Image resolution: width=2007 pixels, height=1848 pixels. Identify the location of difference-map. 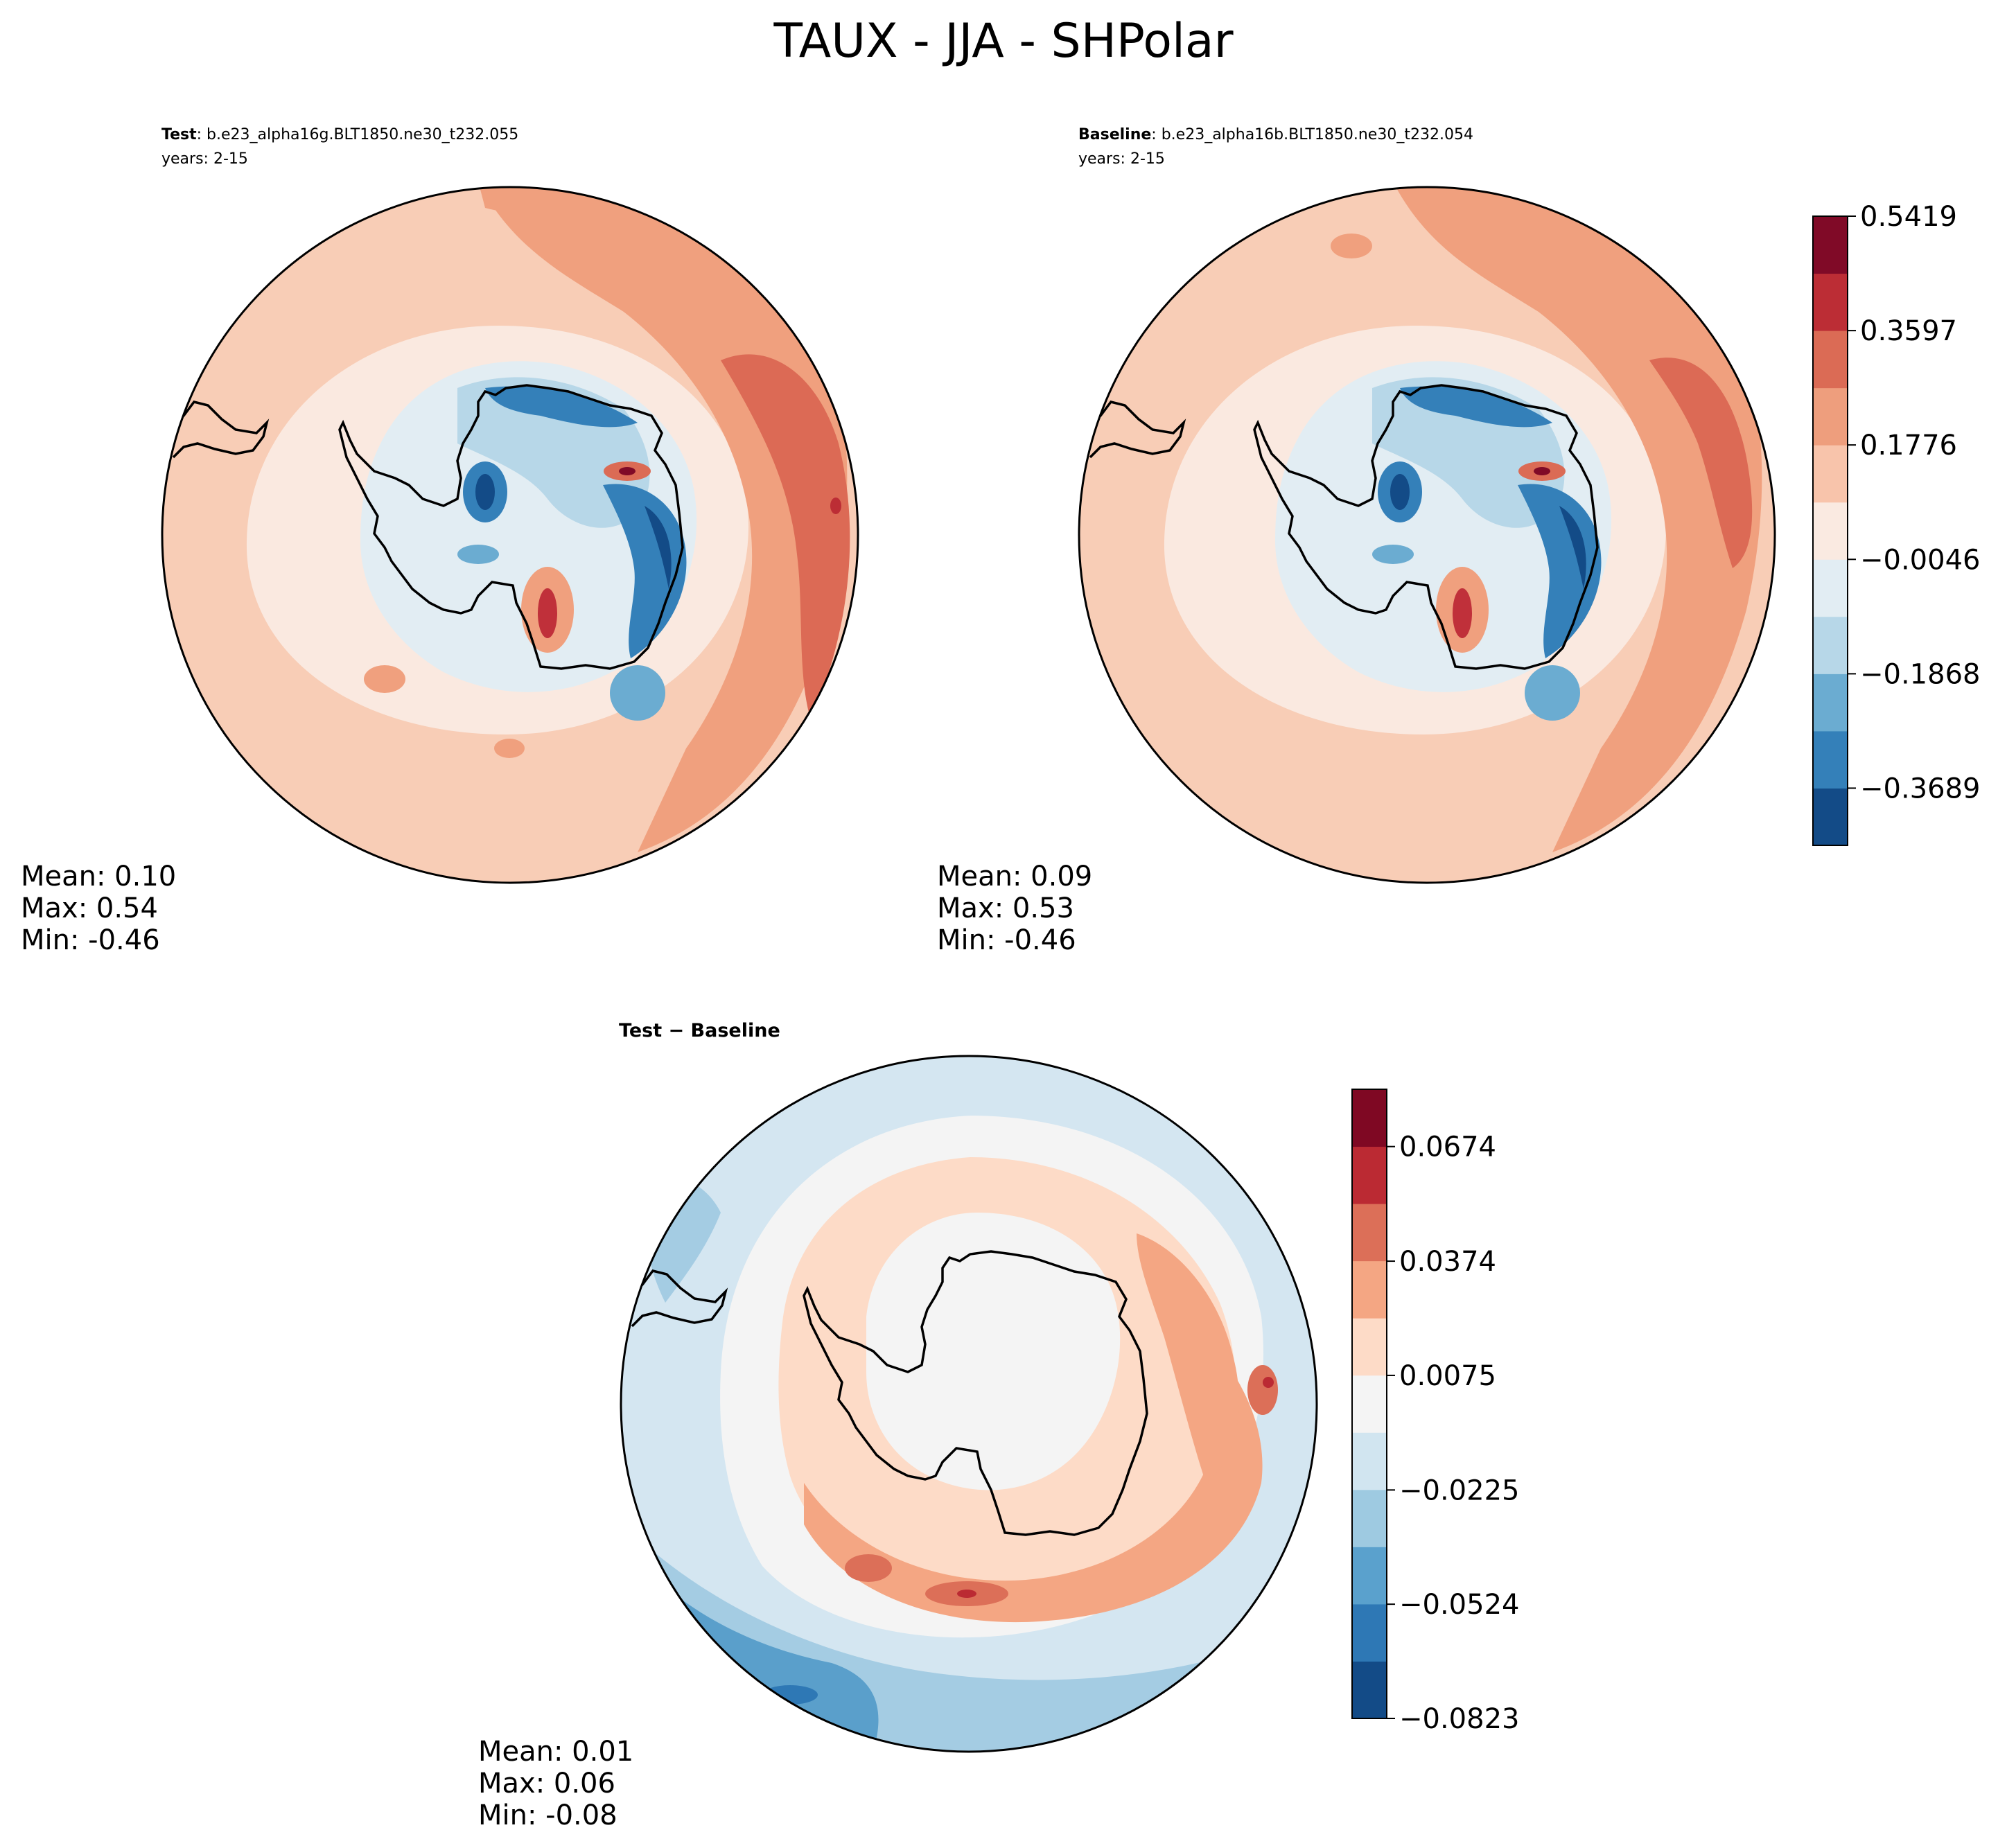
(969, 1404).